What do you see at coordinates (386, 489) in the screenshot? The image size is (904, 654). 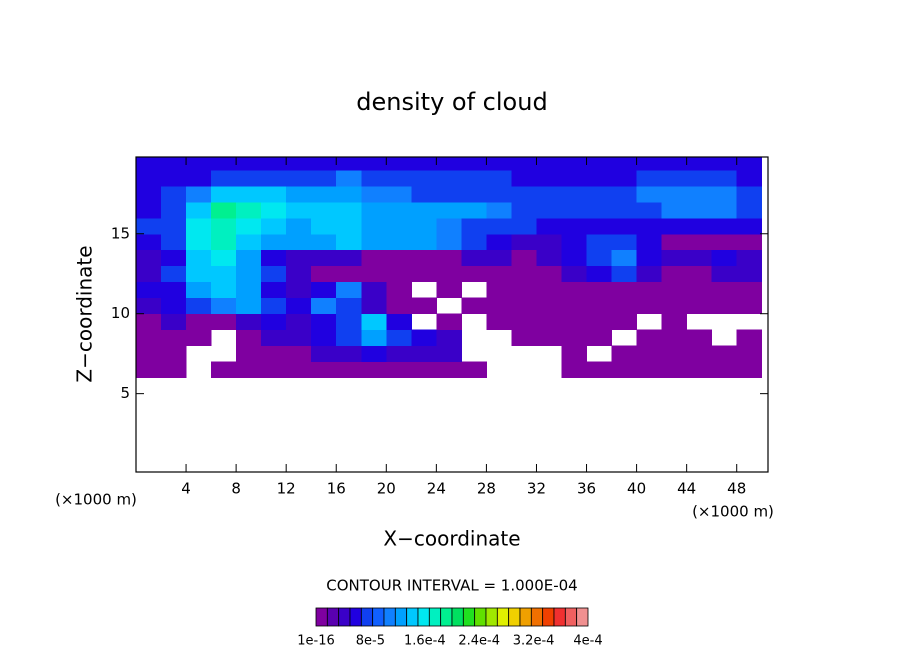 I see `x-tick-label: 20` at bounding box center [386, 489].